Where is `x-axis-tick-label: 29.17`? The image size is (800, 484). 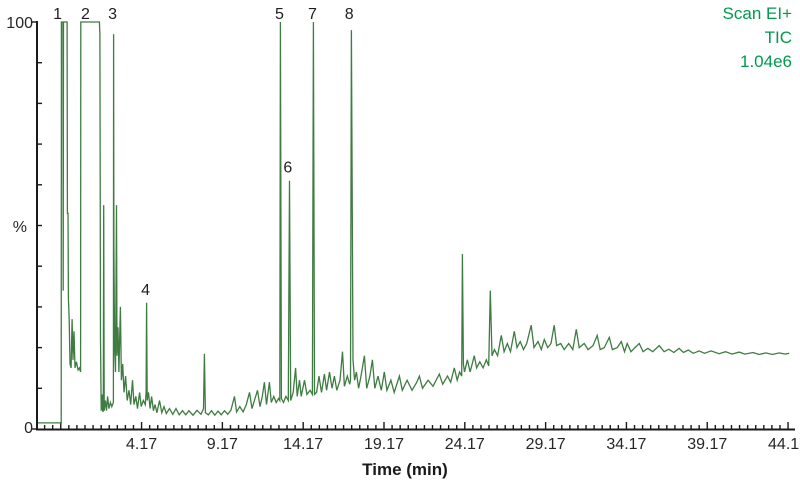 x-axis-tick-label: 29.17 is located at coordinates (546, 444).